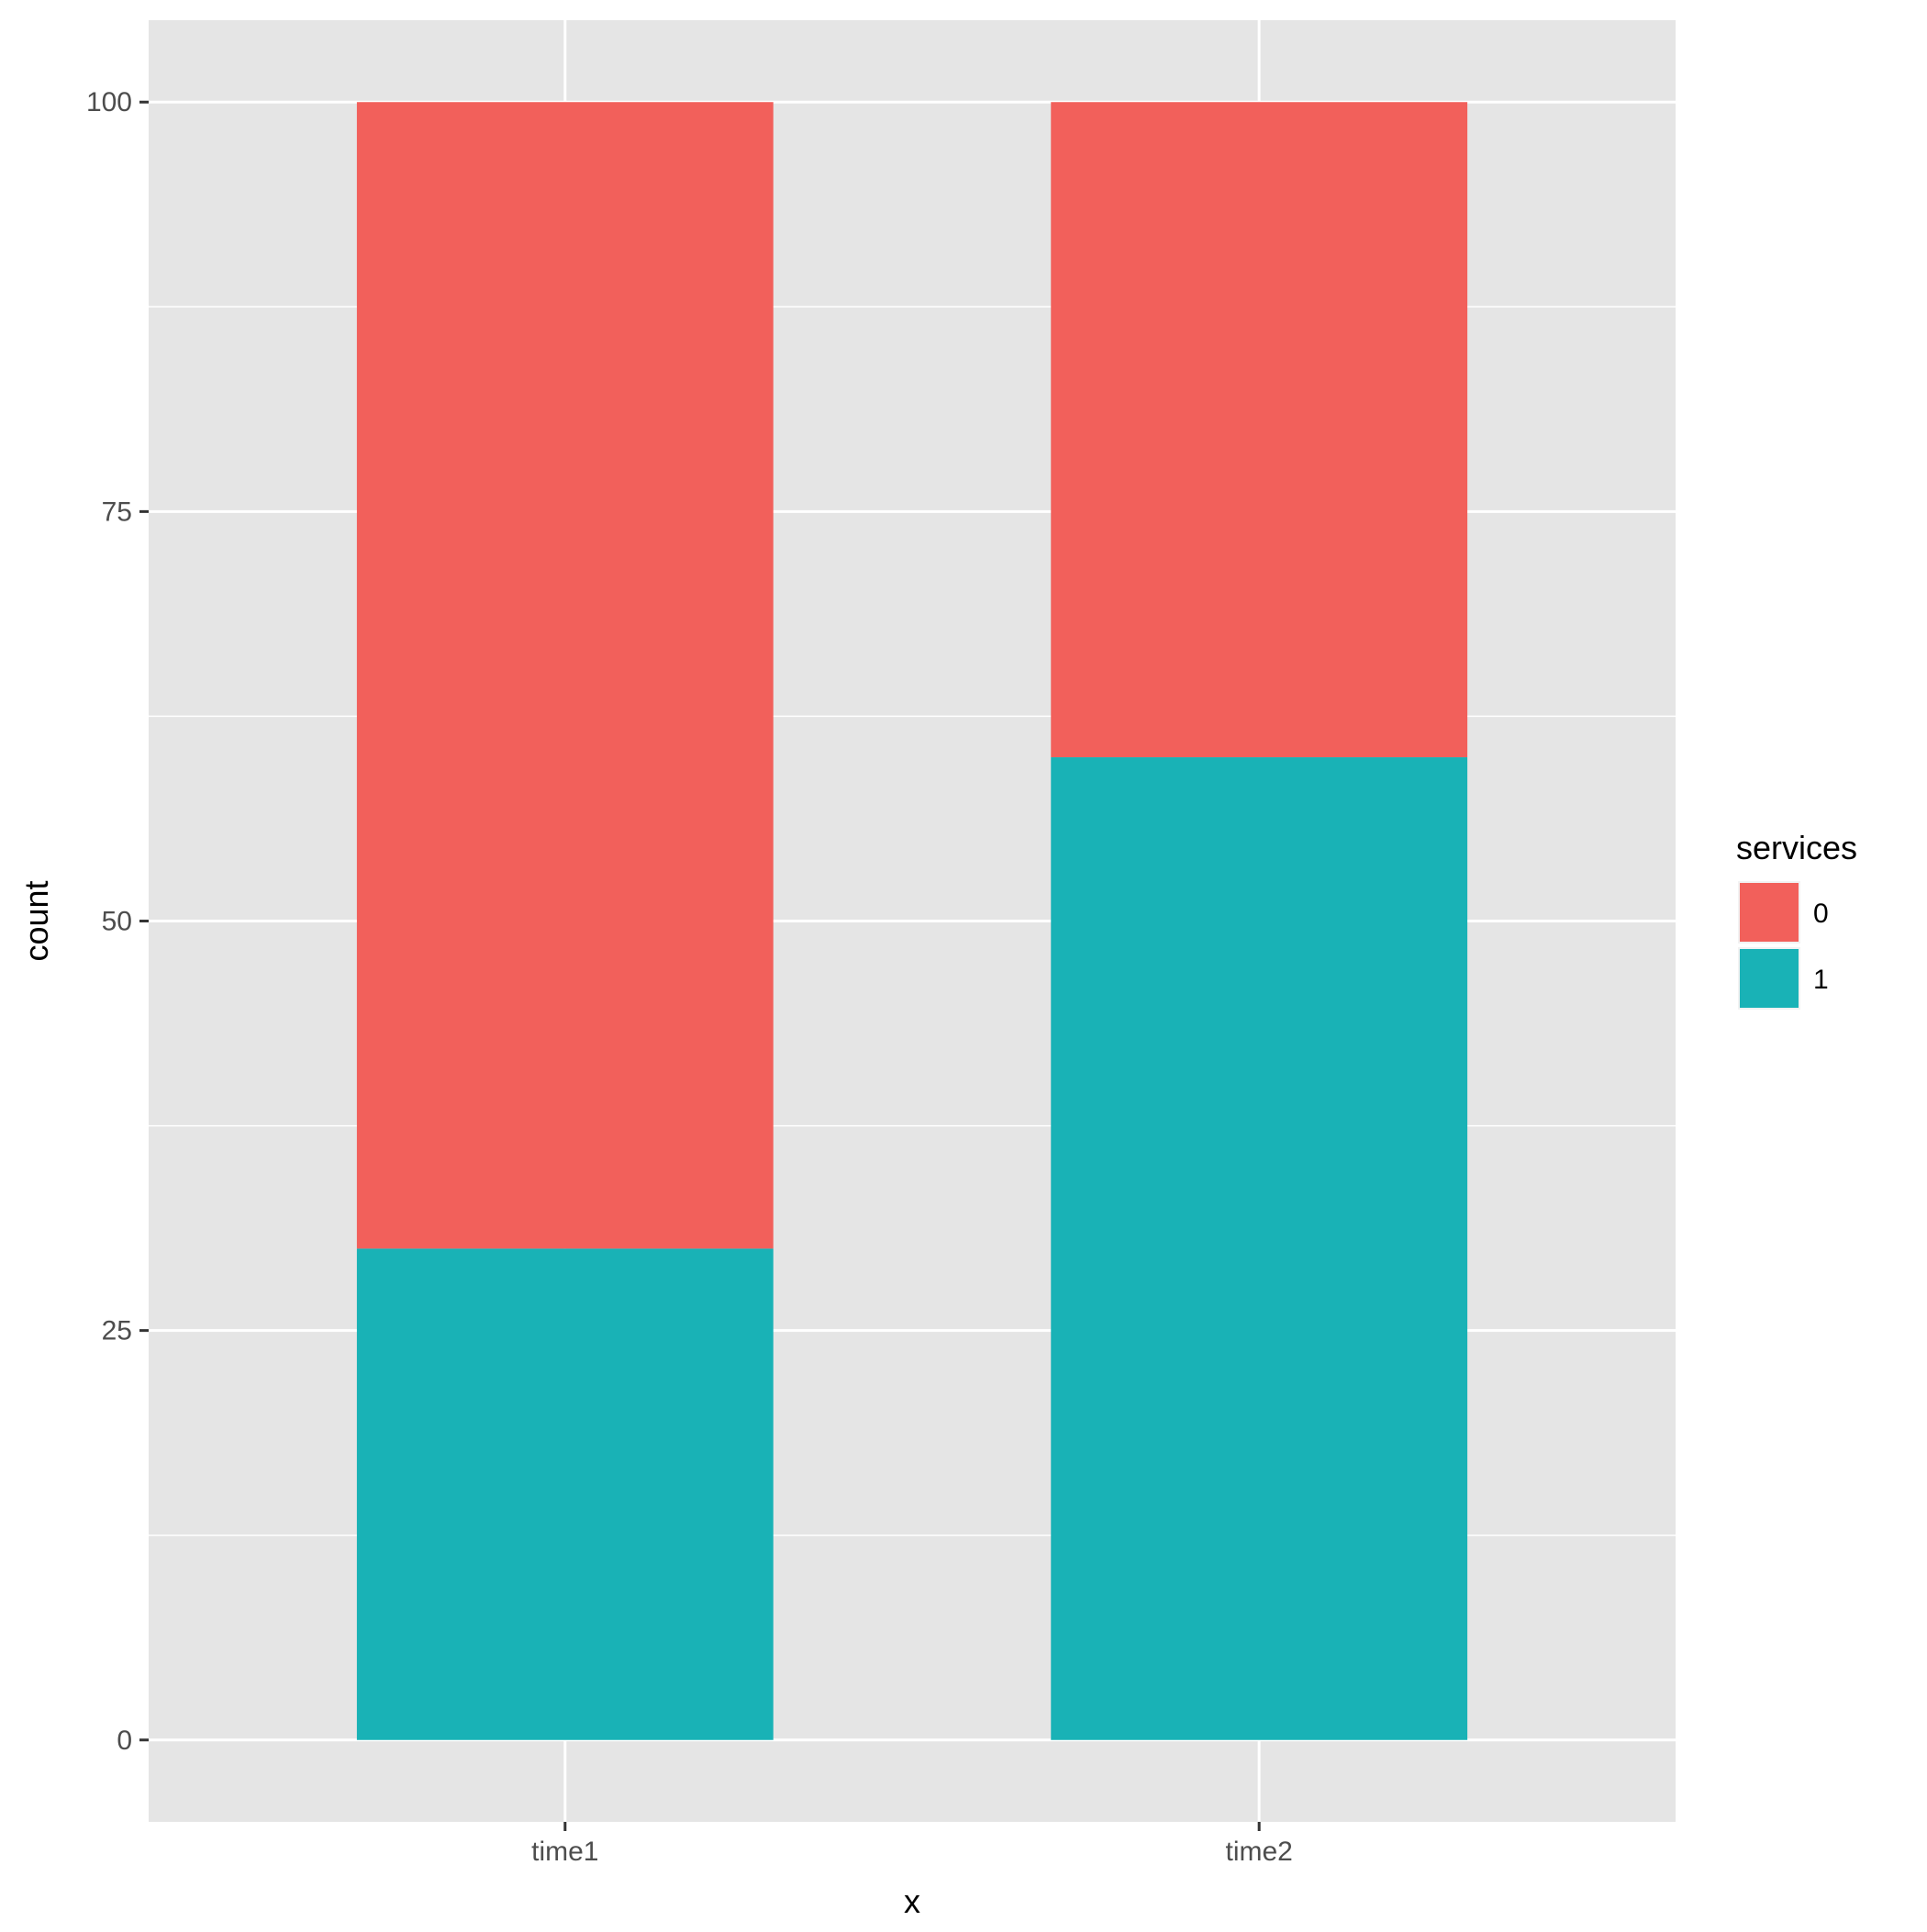 This screenshot has width=1927, height=1932. Describe the element at coordinates (912, 1901) in the screenshot. I see `x-axis-title: x` at that location.